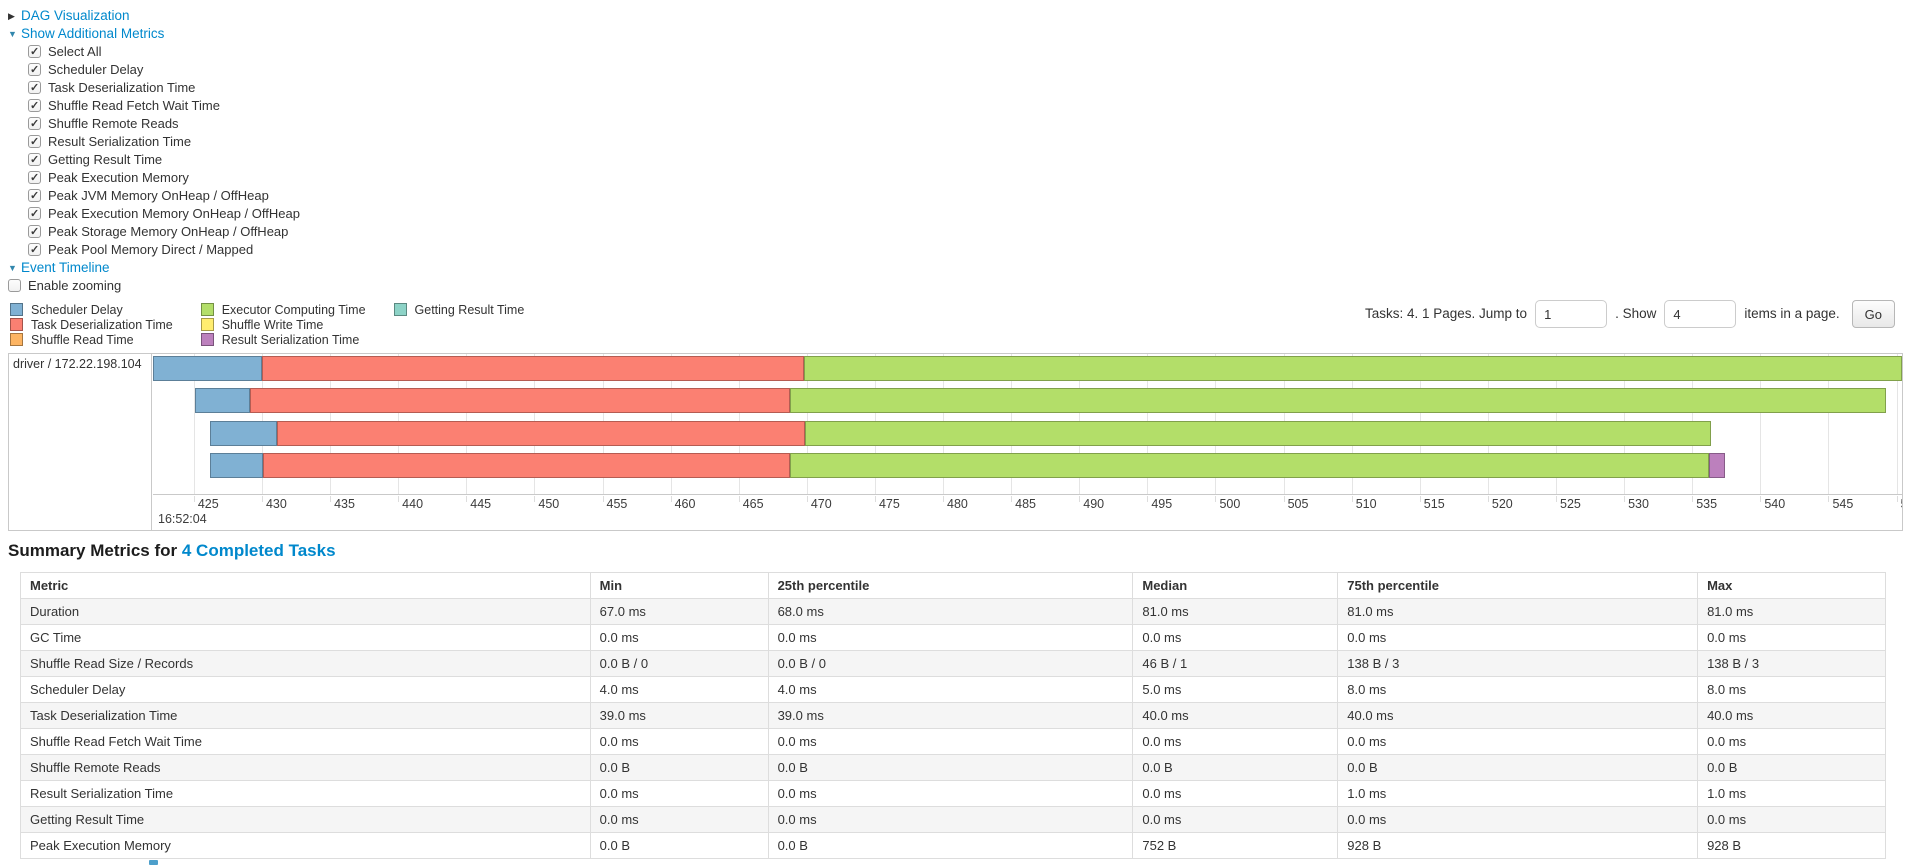 Image resolution: width=1907 pixels, height=865 pixels. What do you see at coordinates (1094, 504) in the screenshot?
I see `axis-tick-label: 490` at bounding box center [1094, 504].